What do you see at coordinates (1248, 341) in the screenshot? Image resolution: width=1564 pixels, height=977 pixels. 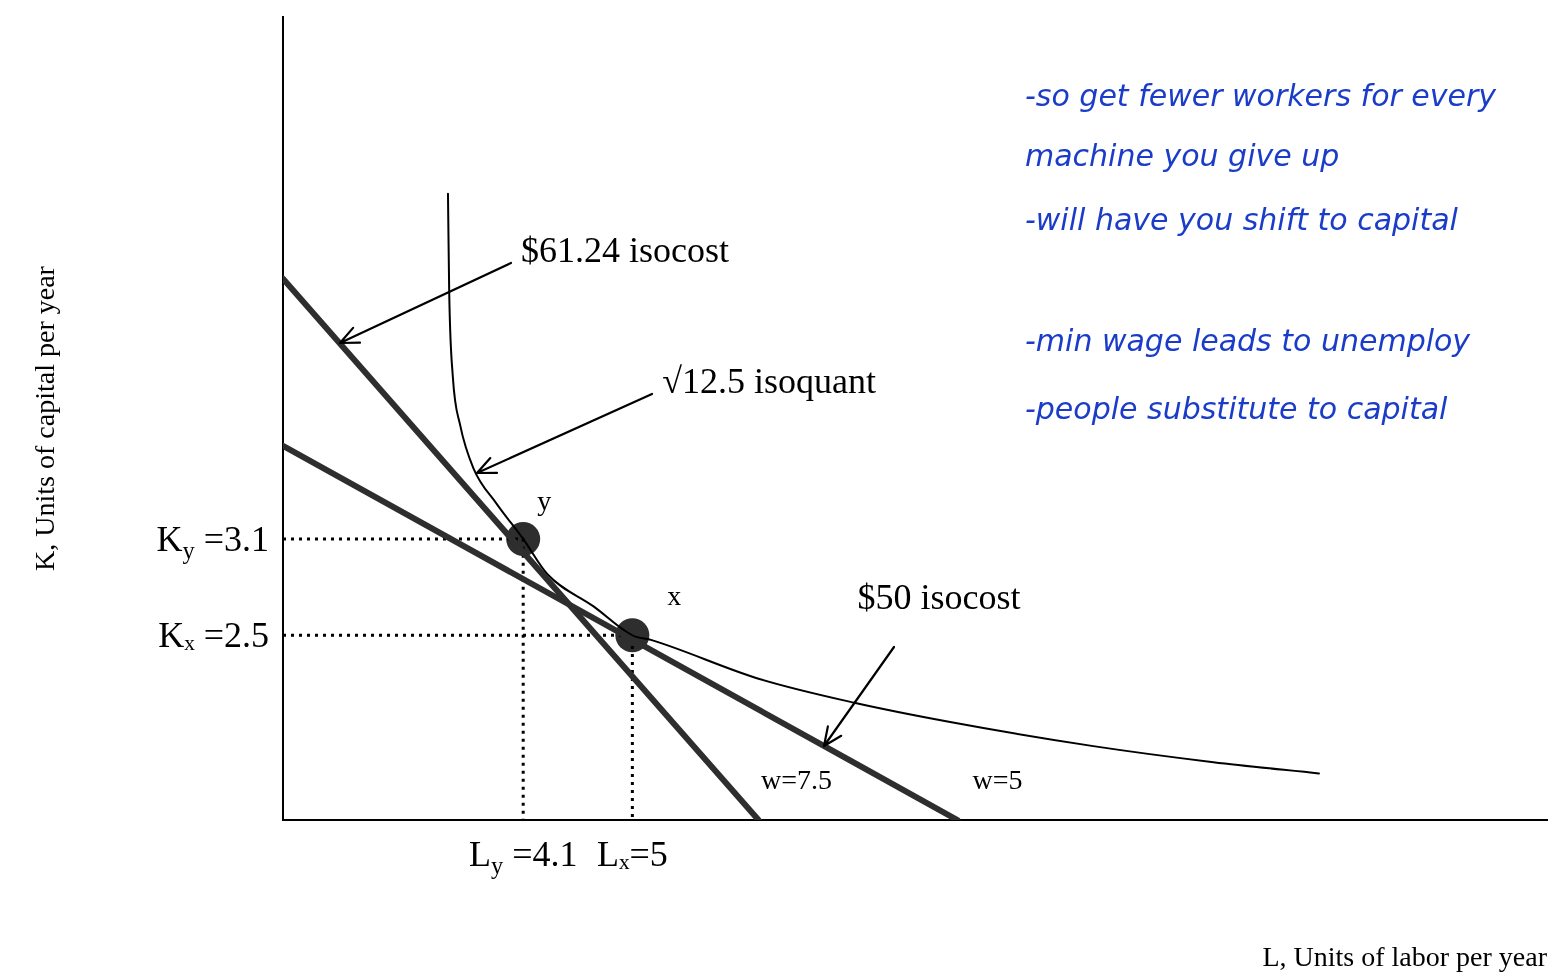 I see `annotation: -min wage leads to unemploy` at bounding box center [1248, 341].